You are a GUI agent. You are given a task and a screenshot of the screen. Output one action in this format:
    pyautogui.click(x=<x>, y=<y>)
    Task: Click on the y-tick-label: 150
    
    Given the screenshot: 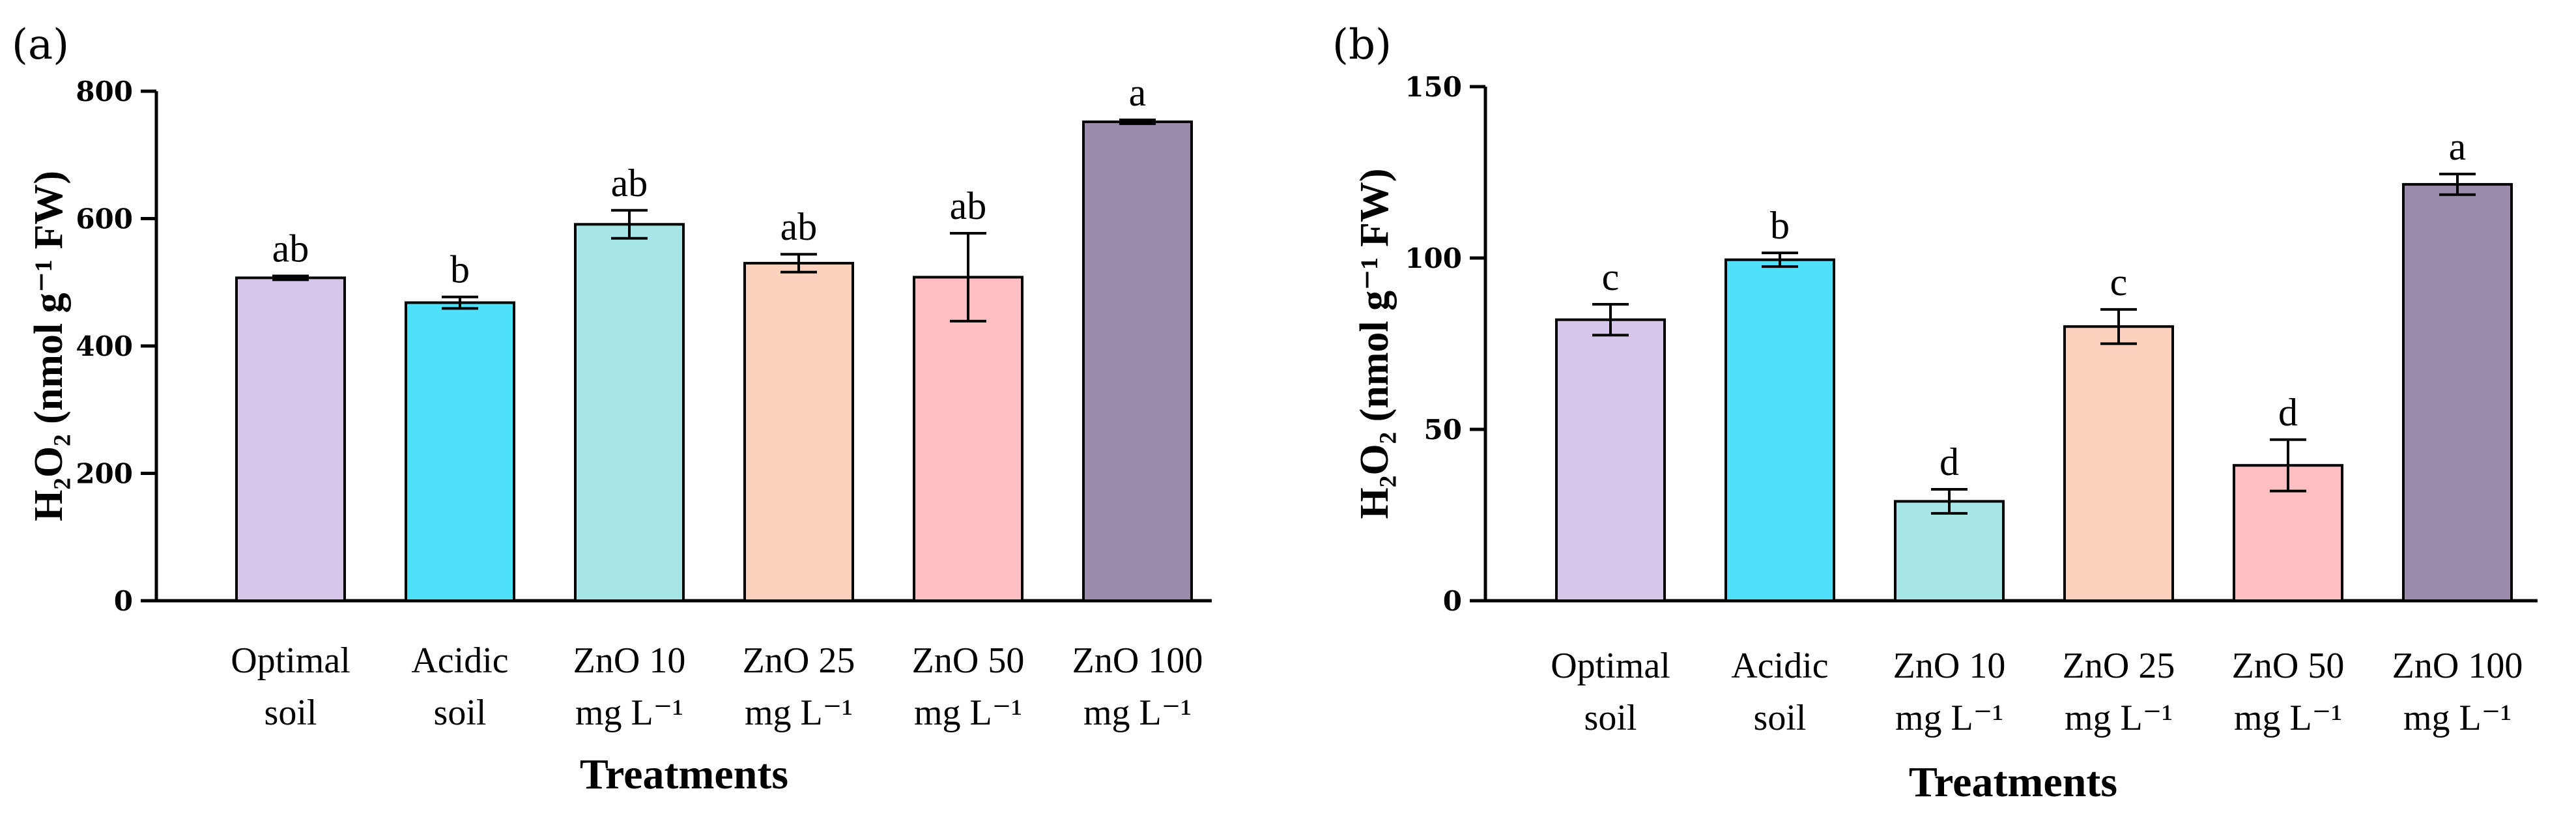 What is the action you would take?
    pyautogui.click(x=1434, y=87)
    